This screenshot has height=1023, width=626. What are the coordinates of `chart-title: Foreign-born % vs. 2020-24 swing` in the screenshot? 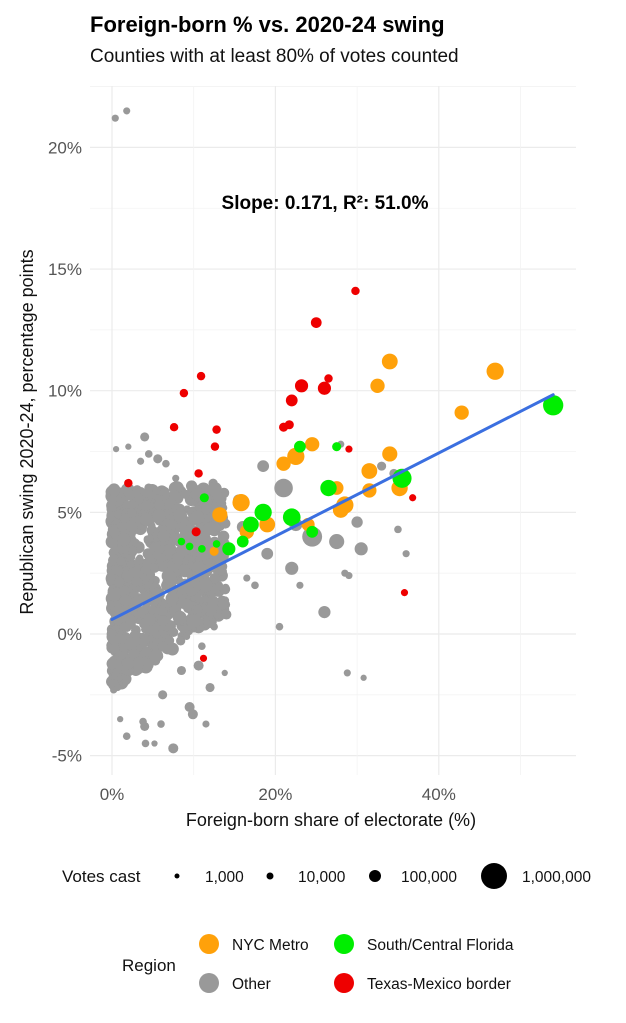 It's located at (267, 24).